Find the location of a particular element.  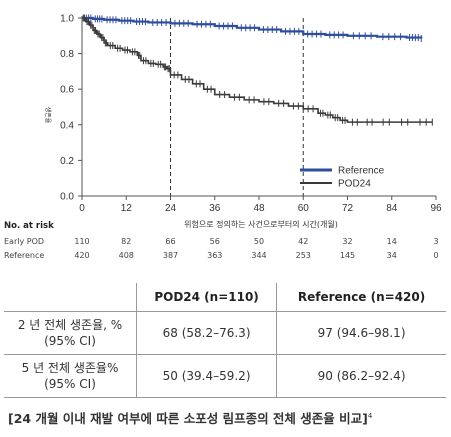

y-tick-label: 0.2 is located at coordinates (67, 161).